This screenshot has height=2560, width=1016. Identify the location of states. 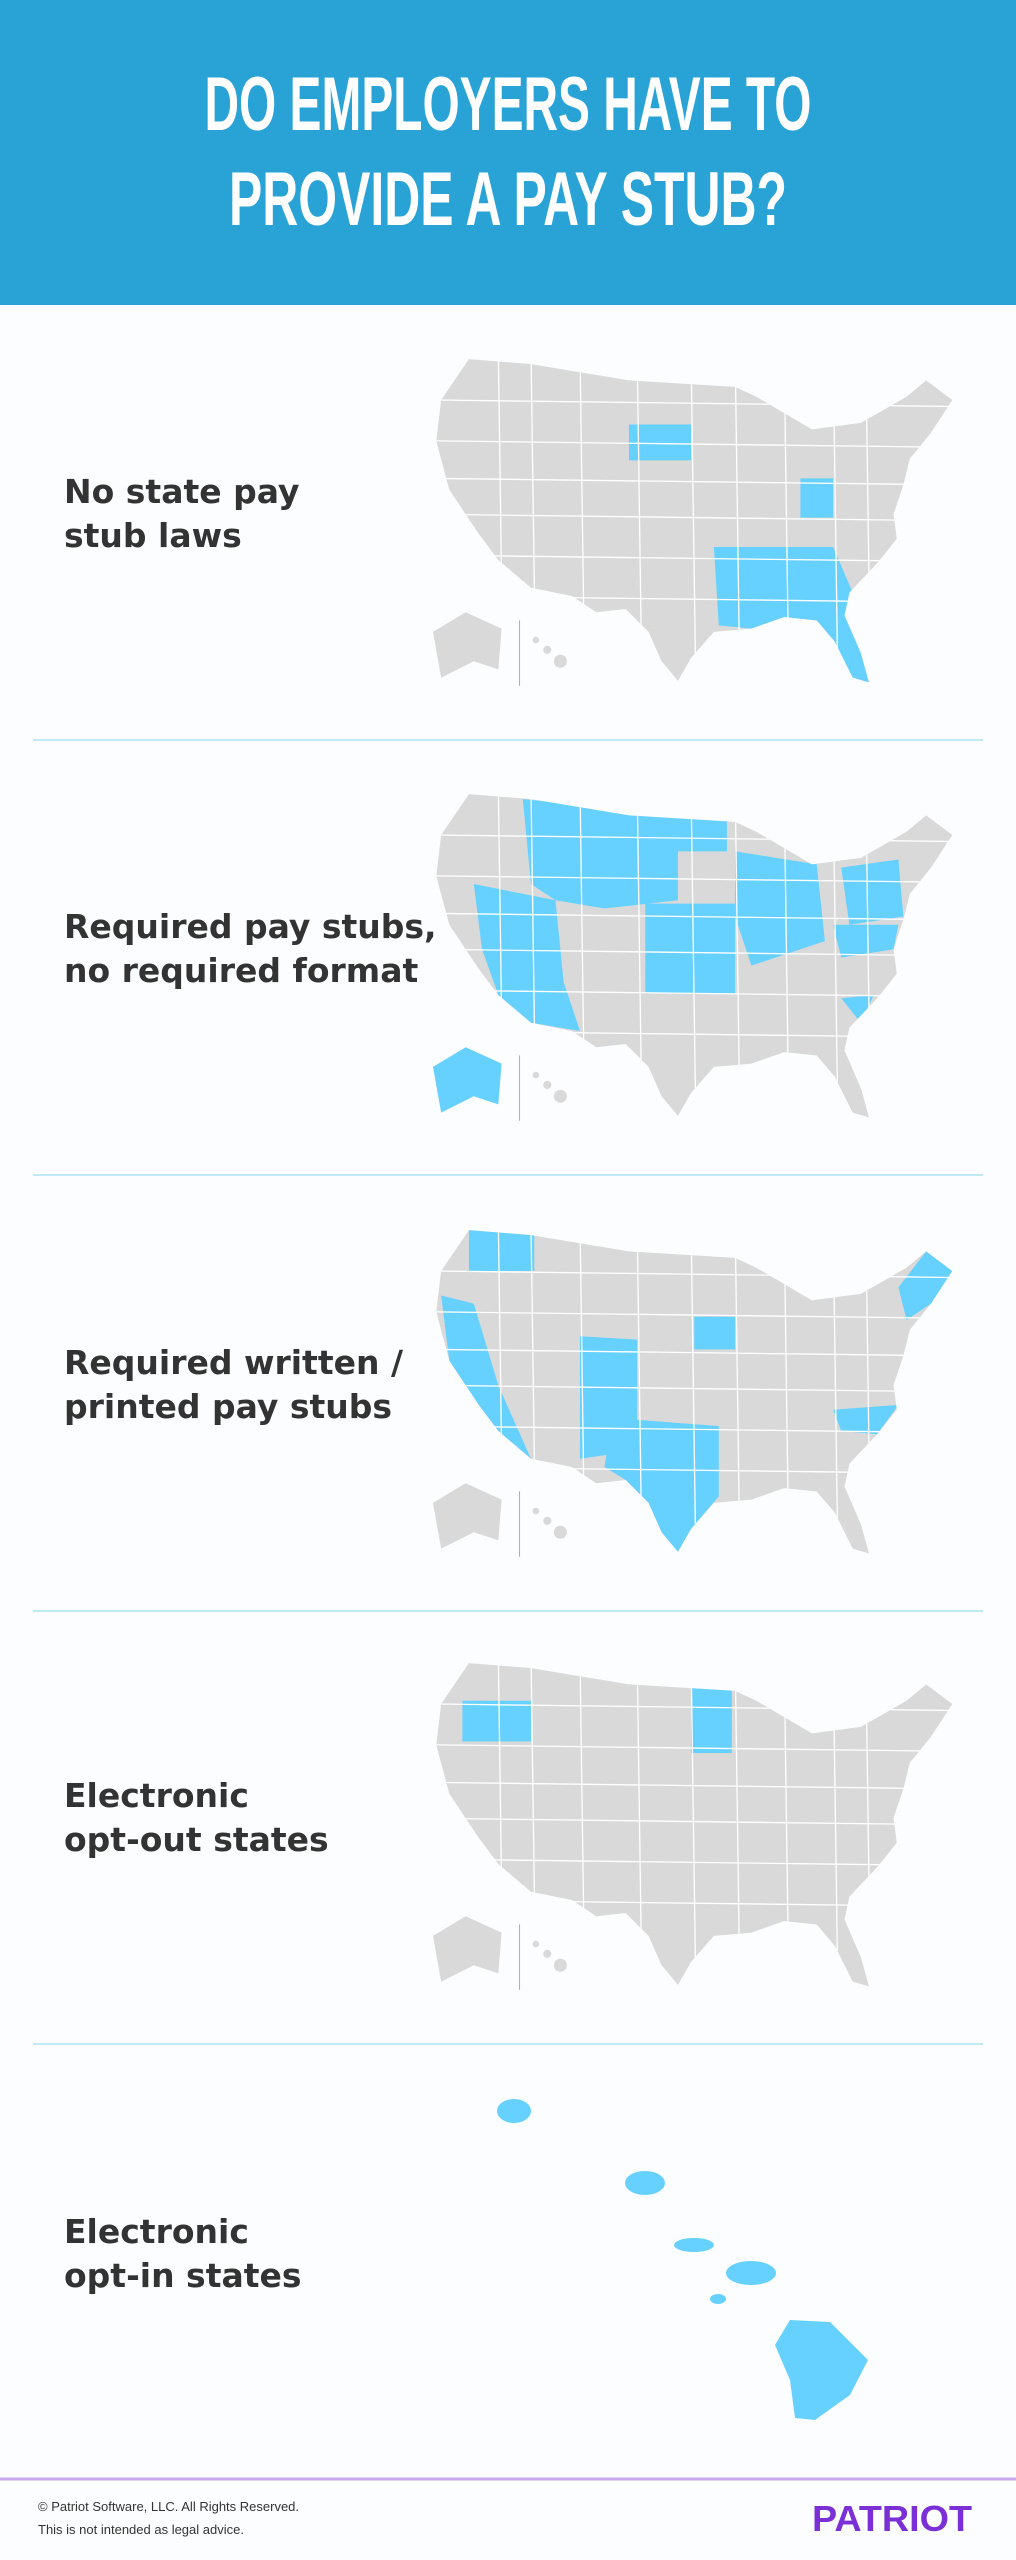
(694, 956).